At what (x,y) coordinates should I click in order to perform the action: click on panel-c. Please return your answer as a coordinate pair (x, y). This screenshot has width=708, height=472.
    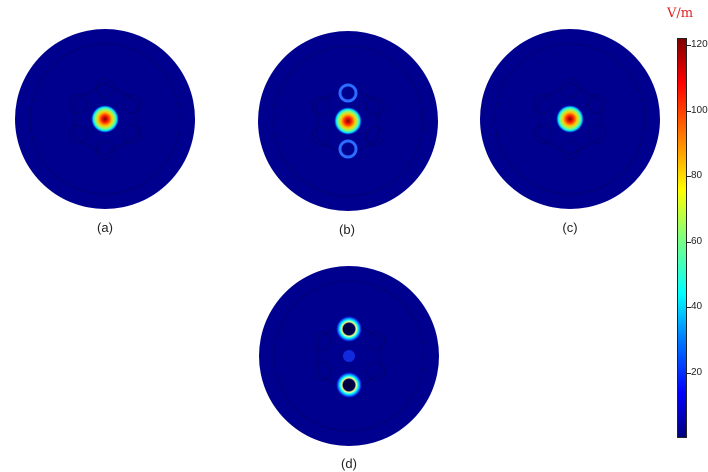
    Looking at the image, I should click on (570, 119).